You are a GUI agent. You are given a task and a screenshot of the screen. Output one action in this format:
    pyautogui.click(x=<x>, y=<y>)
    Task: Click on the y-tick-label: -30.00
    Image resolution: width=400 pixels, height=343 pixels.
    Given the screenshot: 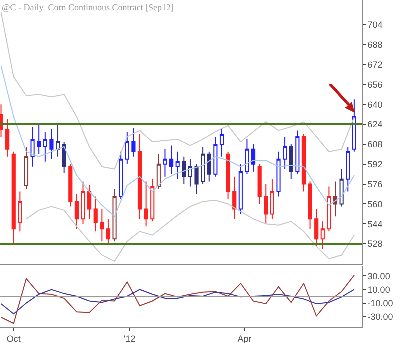 What is the action you would take?
    pyautogui.click(x=381, y=317)
    